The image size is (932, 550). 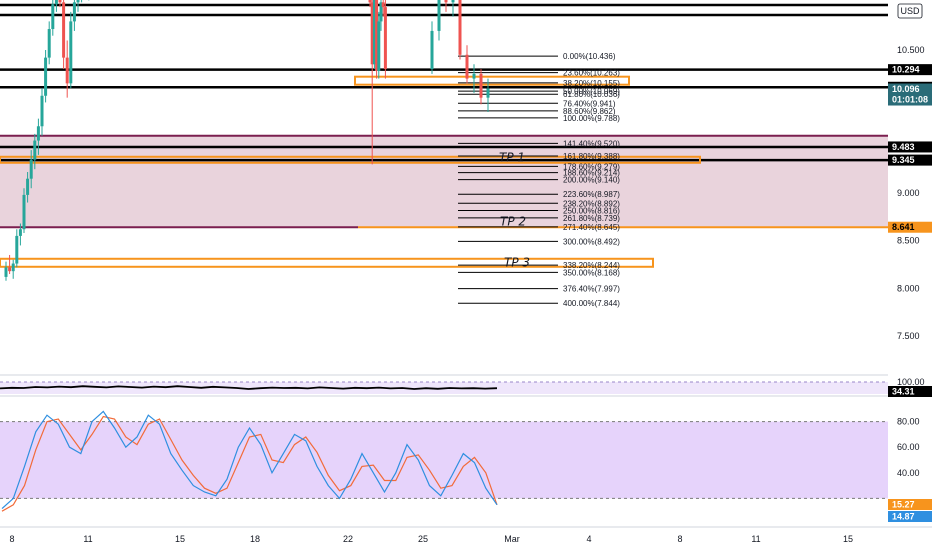 What do you see at coordinates (591, 241) in the screenshot?
I see `fib-level-label: 300.00%(8.492)` at bounding box center [591, 241].